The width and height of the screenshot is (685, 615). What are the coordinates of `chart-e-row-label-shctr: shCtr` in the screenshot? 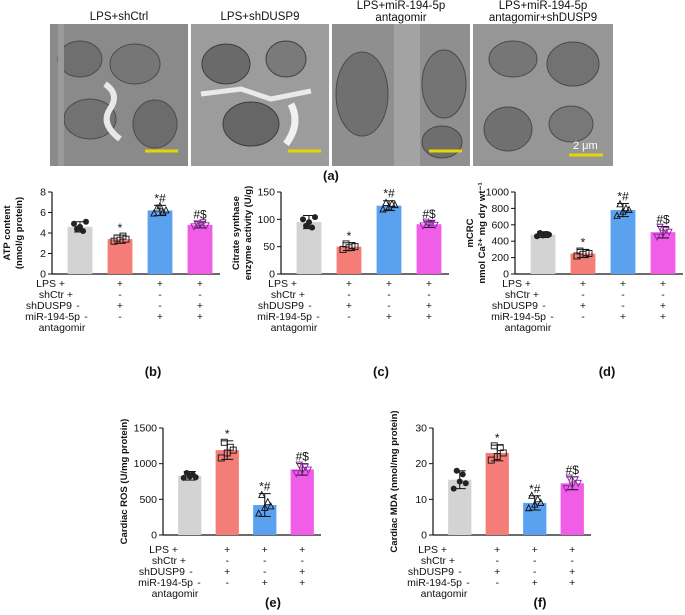 It's located at (165, 561).